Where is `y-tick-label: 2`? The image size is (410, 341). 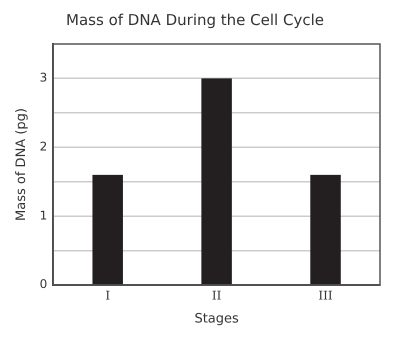 y-tick-label: 2 is located at coordinates (44, 146).